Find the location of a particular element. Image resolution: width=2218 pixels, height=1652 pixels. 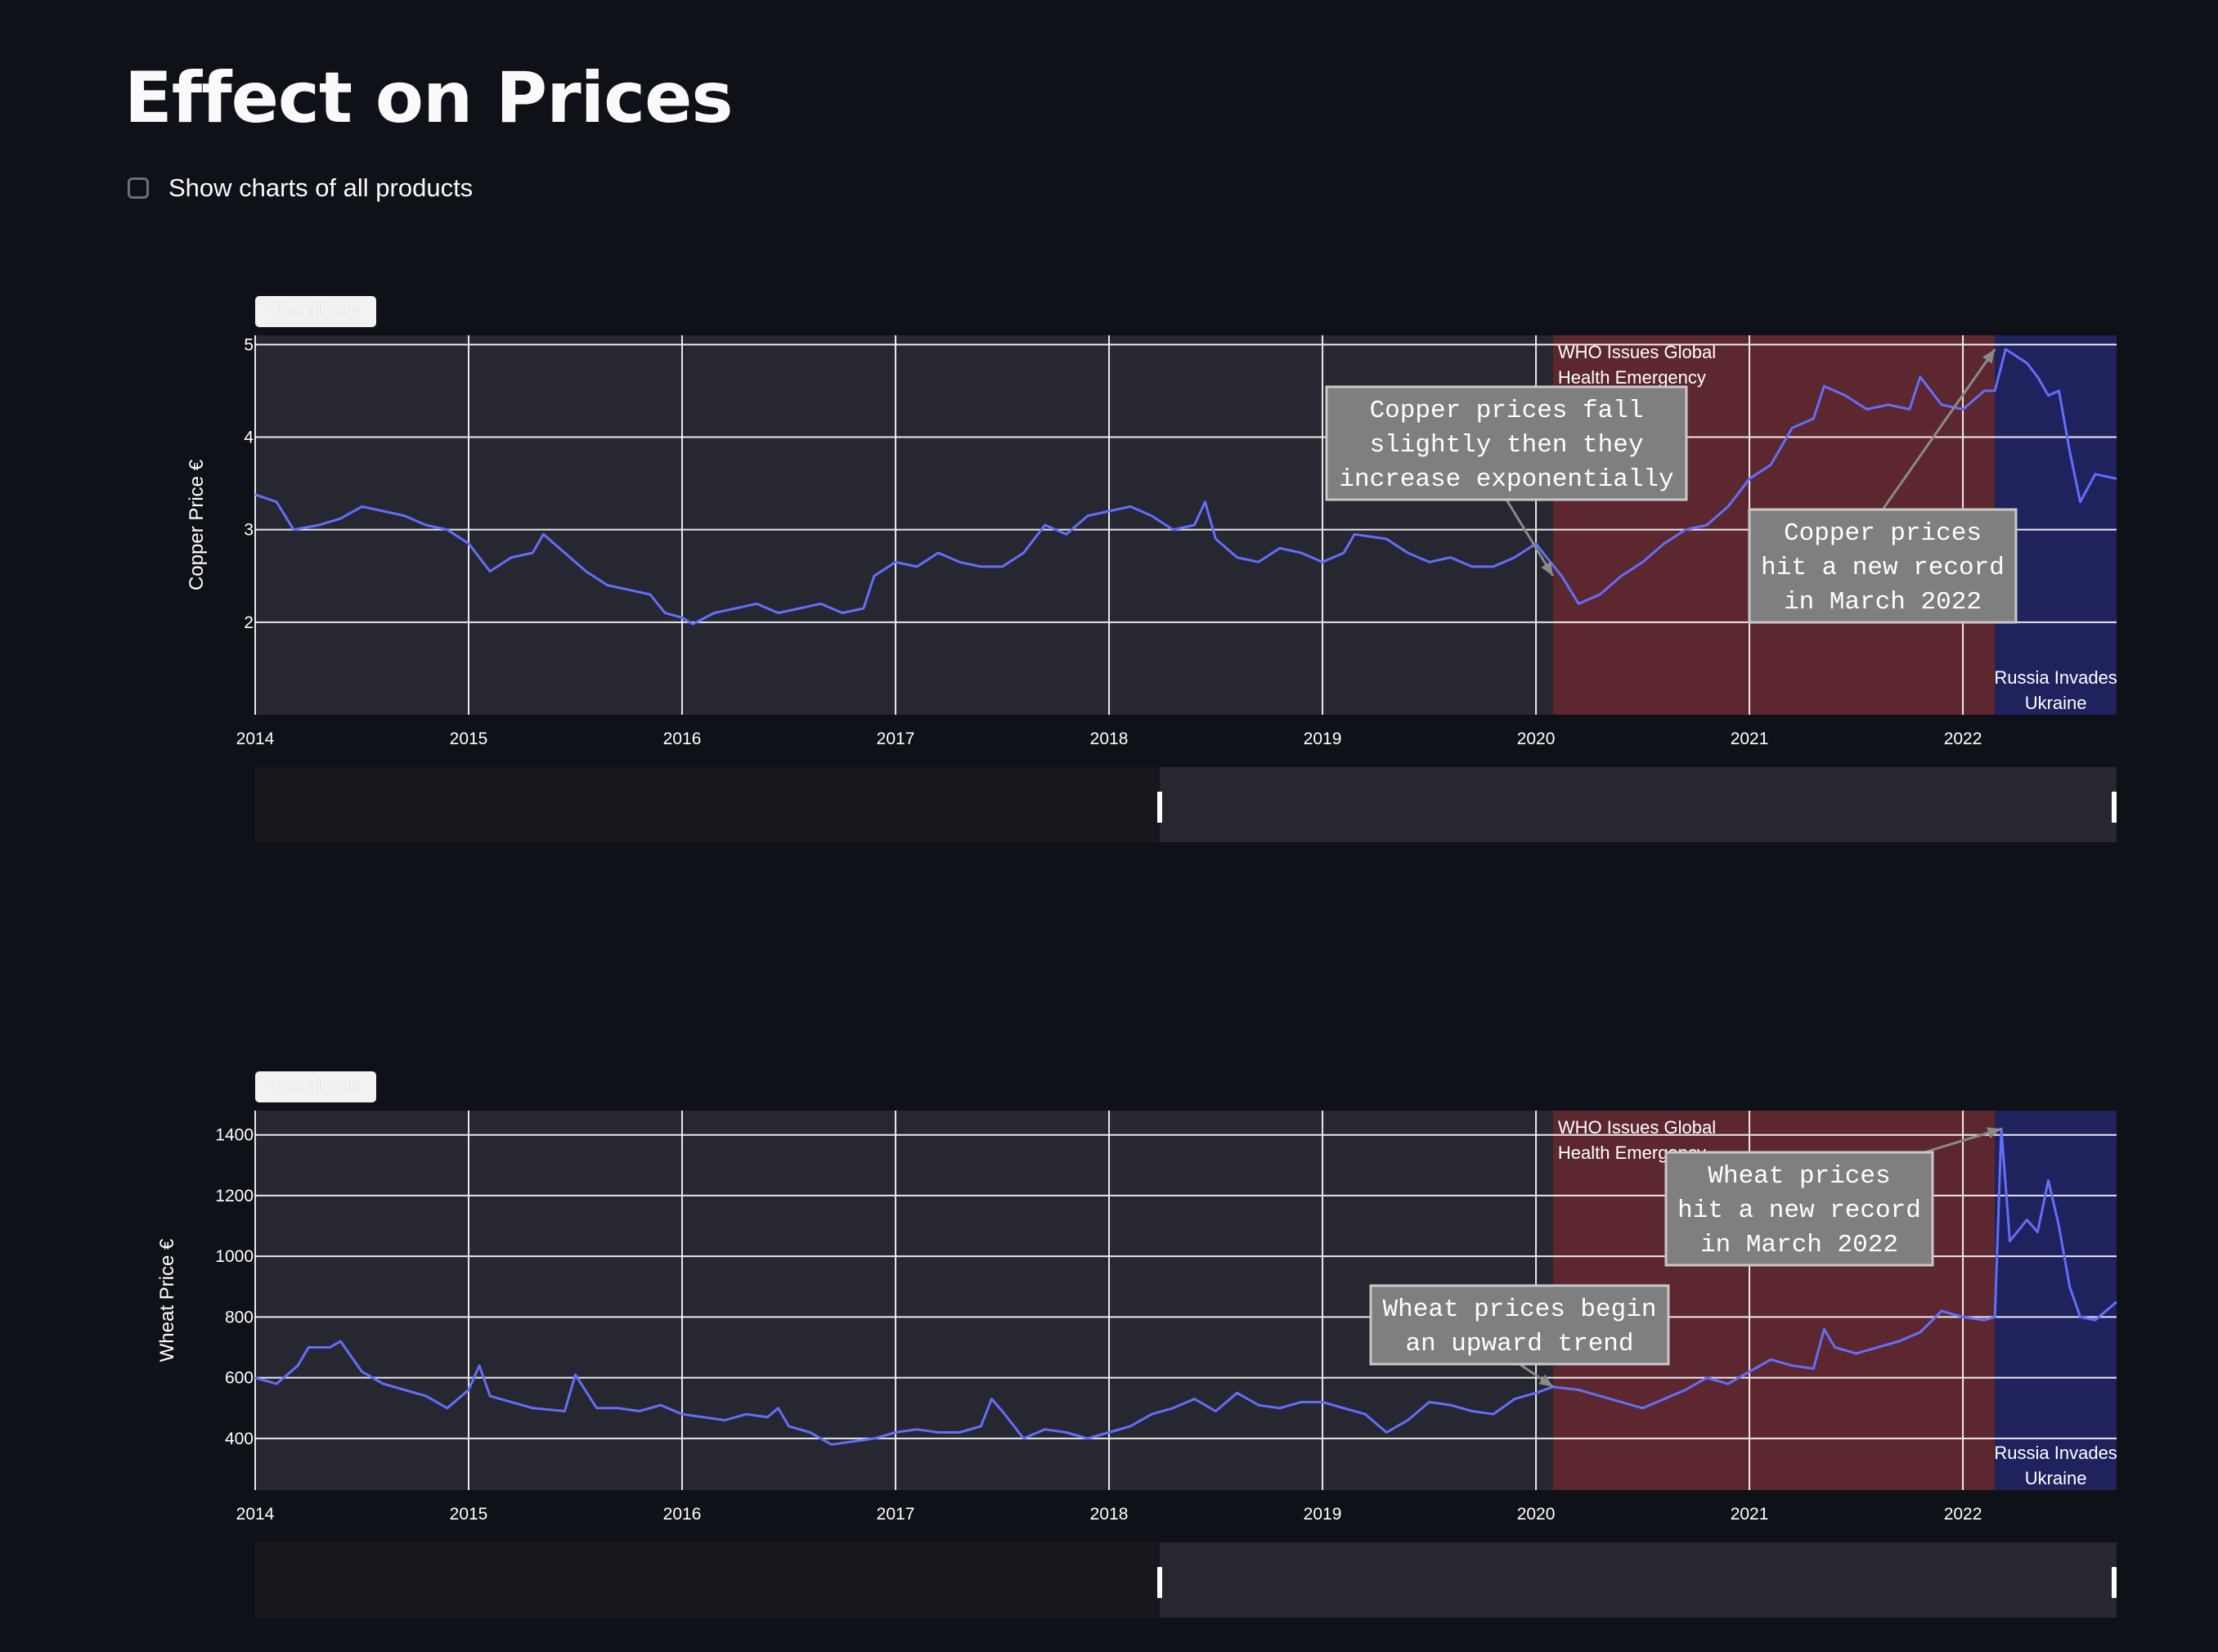

annotation-text: Copper prices is located at coordinates (1883, 534).